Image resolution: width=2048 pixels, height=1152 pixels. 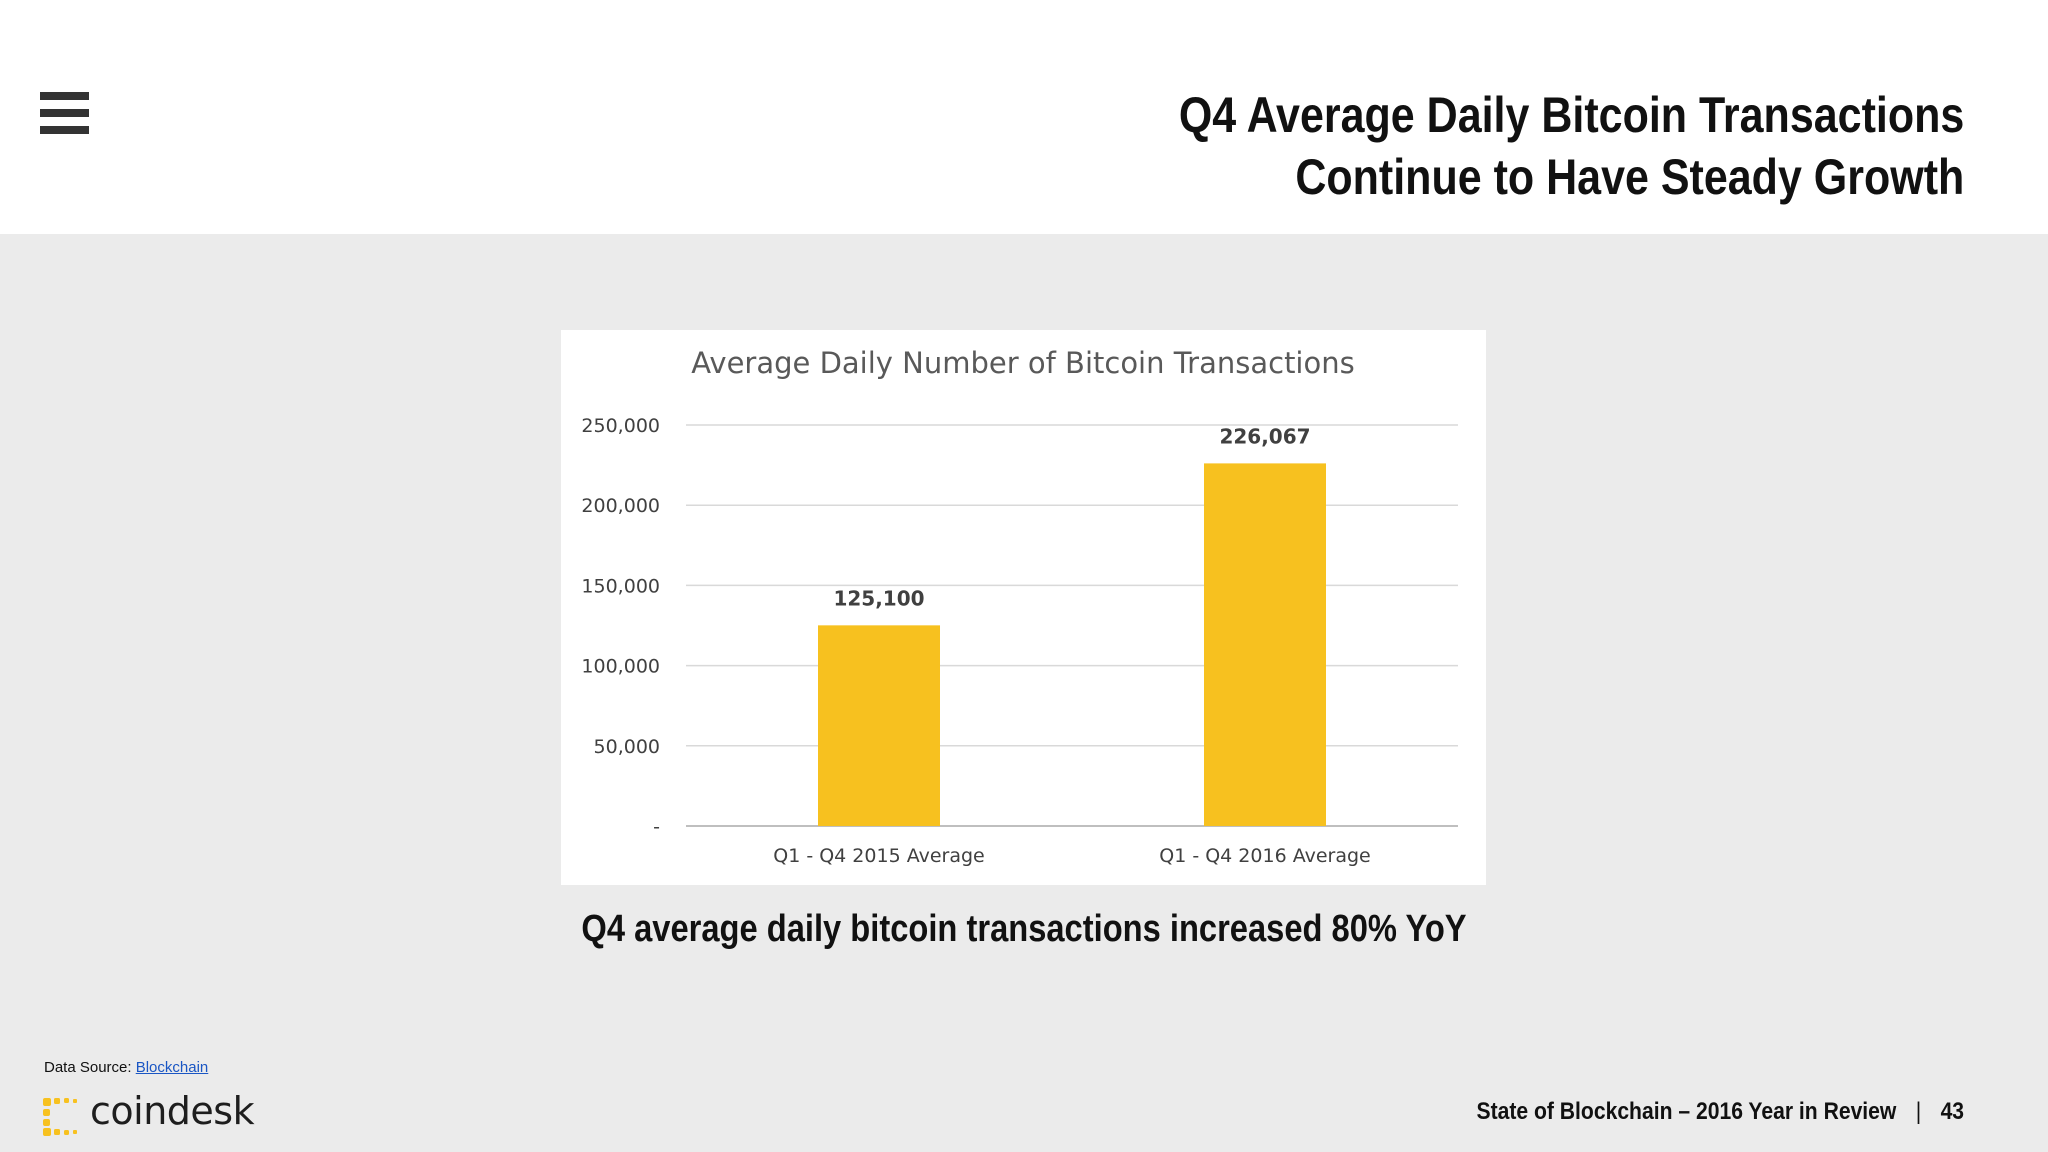 What do you see at coordinates (1264, 436) in the screenshot?
I see `data-label: 226,067` at bounding box center [1264, 436].